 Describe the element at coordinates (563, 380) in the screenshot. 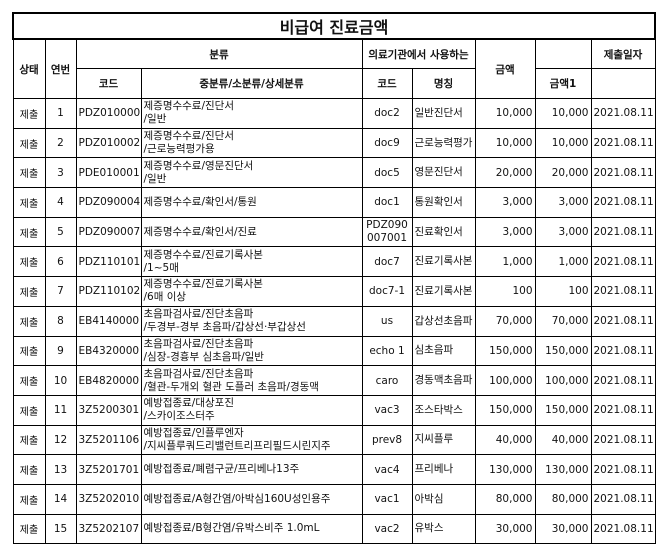

I see `cell-amount1: 100,000` at that location.